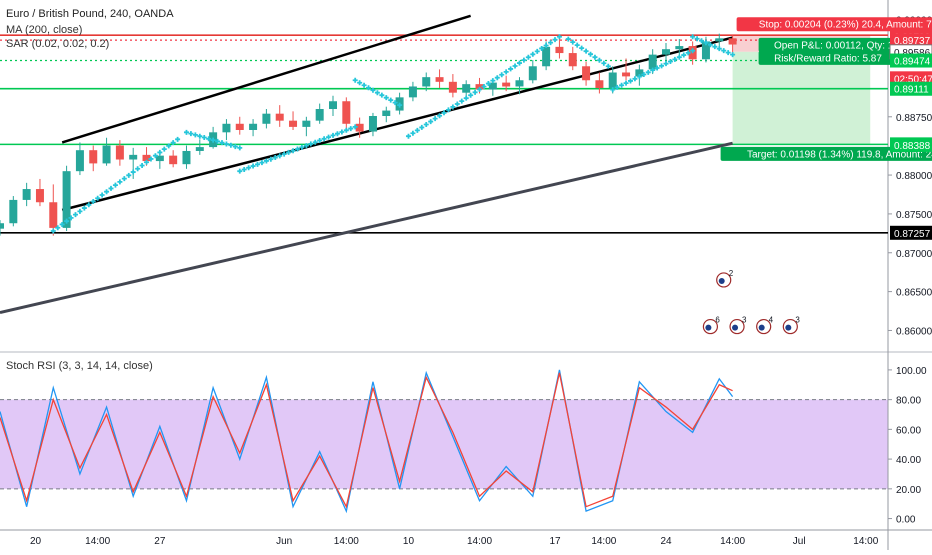 The image size is (932, 555). I want to click on sar-legend: SAR (0.02, 0.02, 0.2), so click(58, 44).